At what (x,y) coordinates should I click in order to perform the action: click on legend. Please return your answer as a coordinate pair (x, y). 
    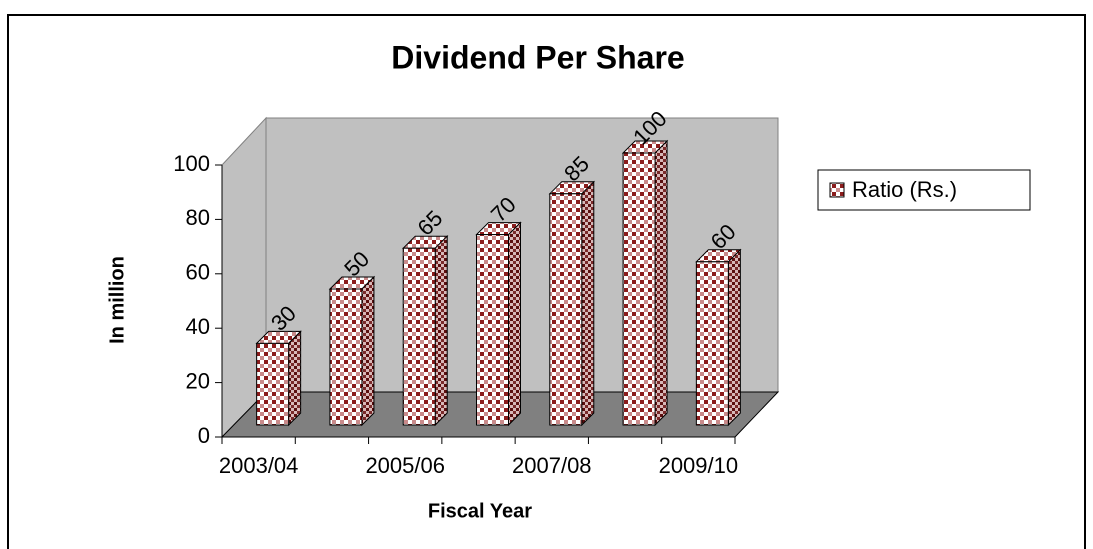
    Looking at the image, I should click on (924, 190).